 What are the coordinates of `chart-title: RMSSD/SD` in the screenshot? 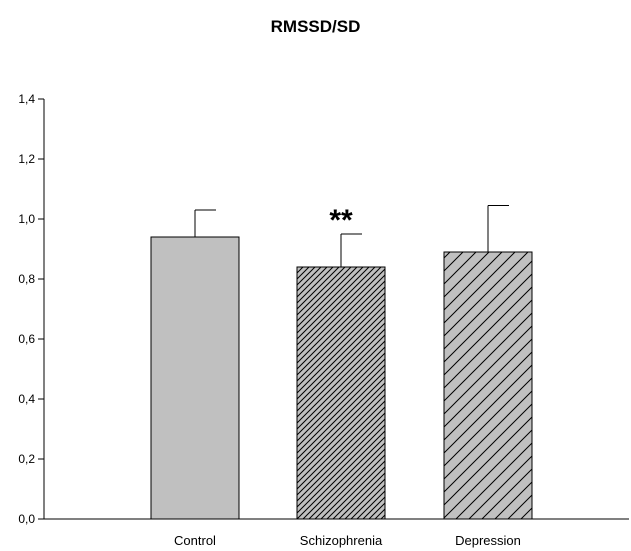 It's located at (315, 26).